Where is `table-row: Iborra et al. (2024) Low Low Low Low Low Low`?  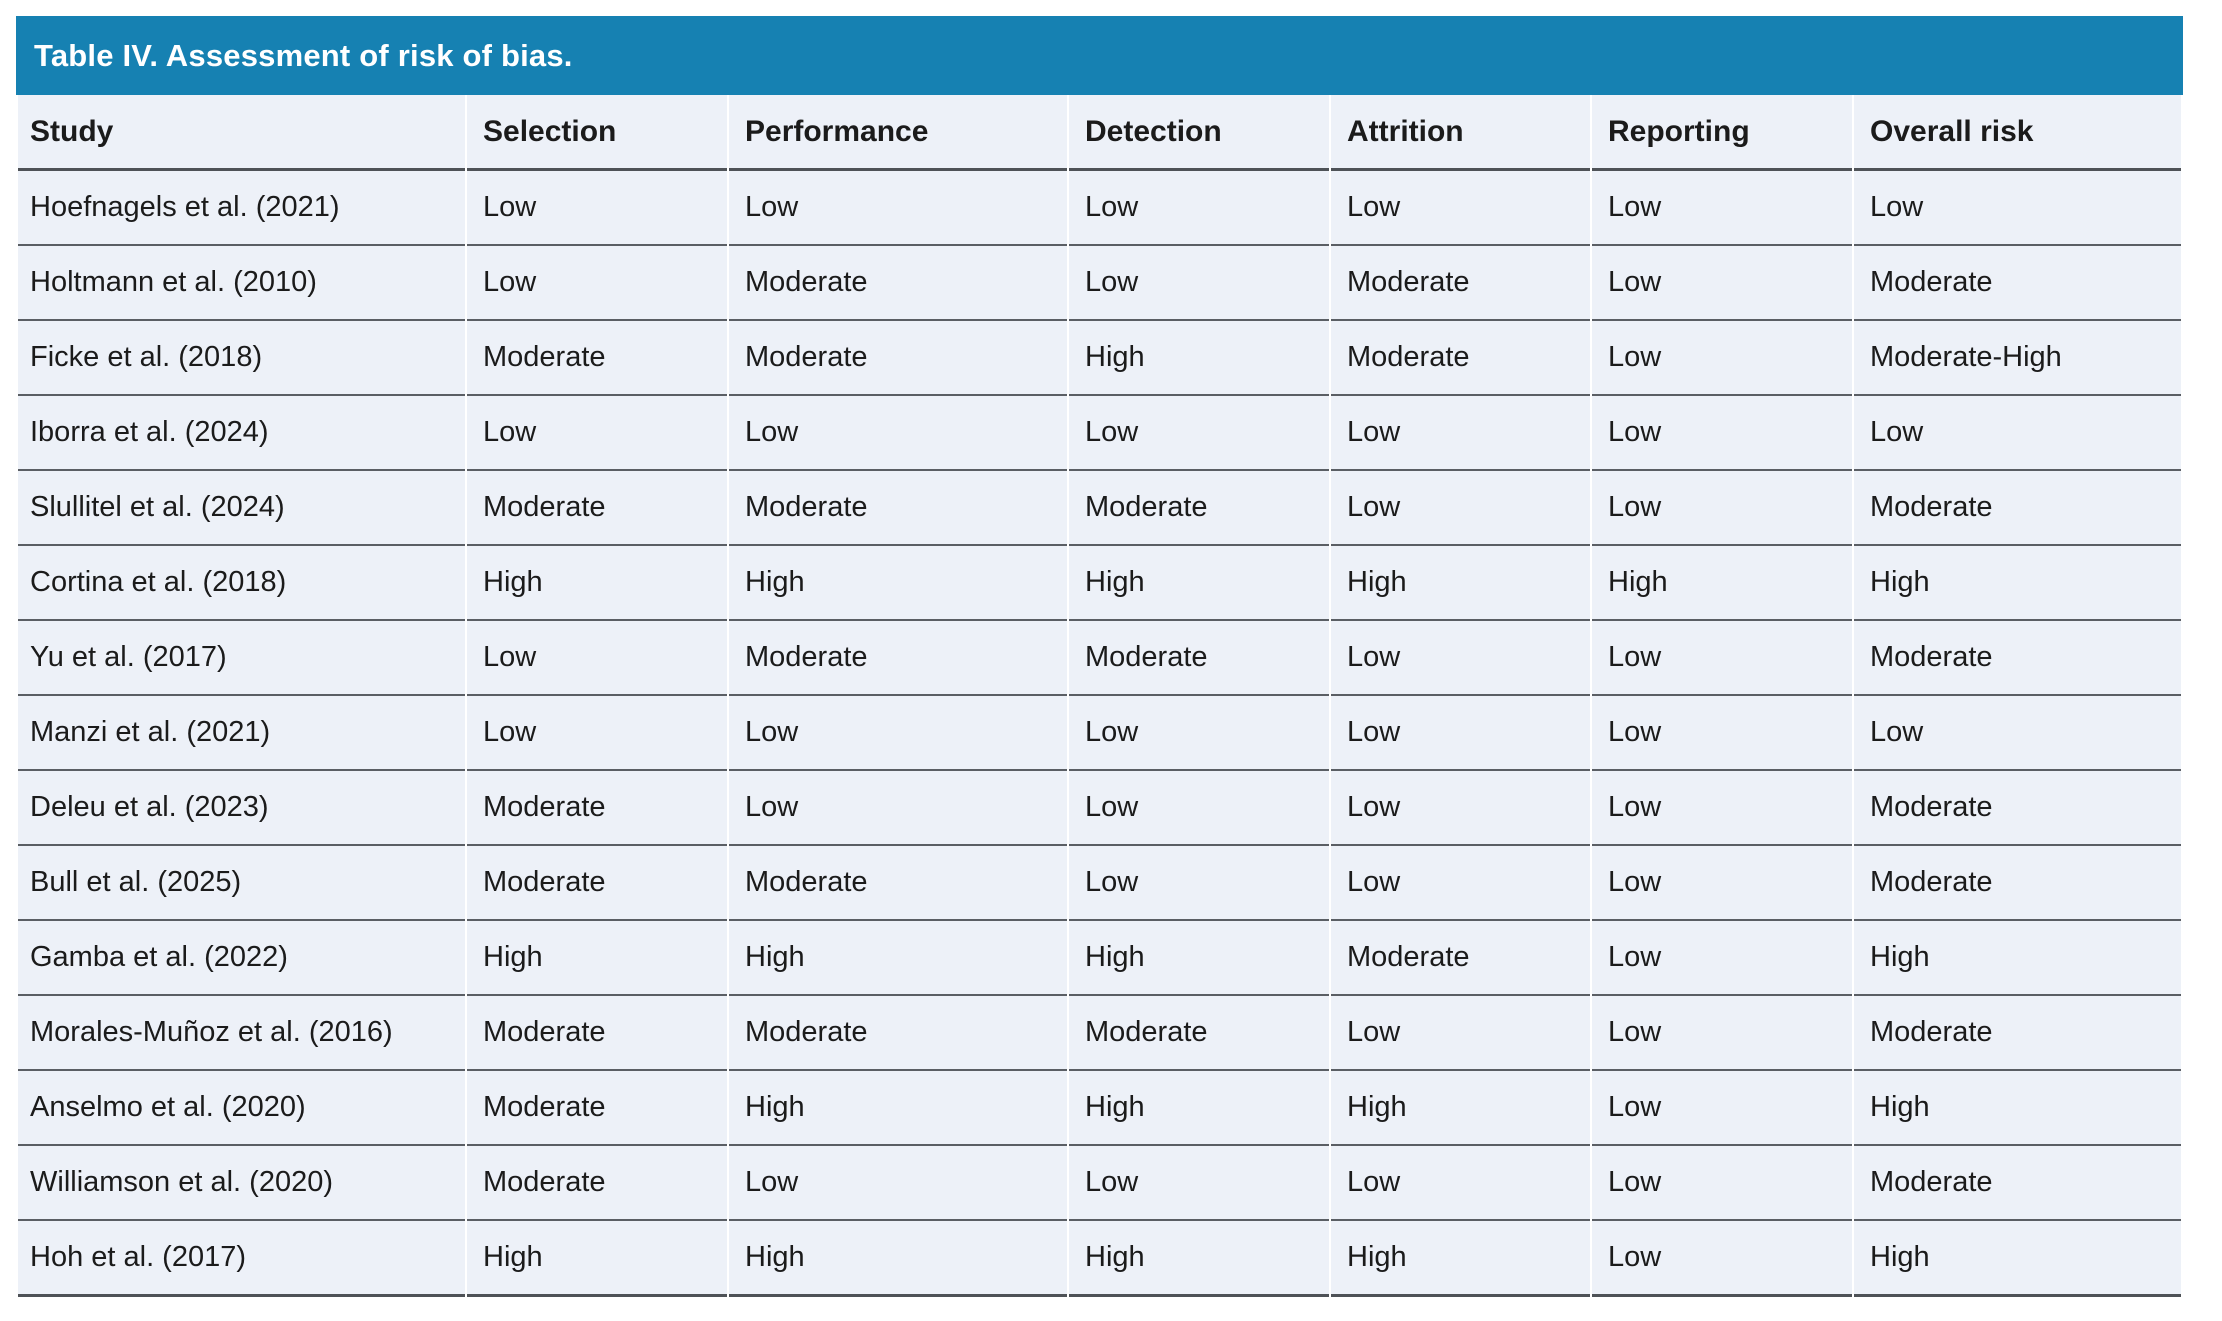
table-row: Iborra et al. (2024) Low Low Low Low Low Low is located at coordinates (1099, 433).